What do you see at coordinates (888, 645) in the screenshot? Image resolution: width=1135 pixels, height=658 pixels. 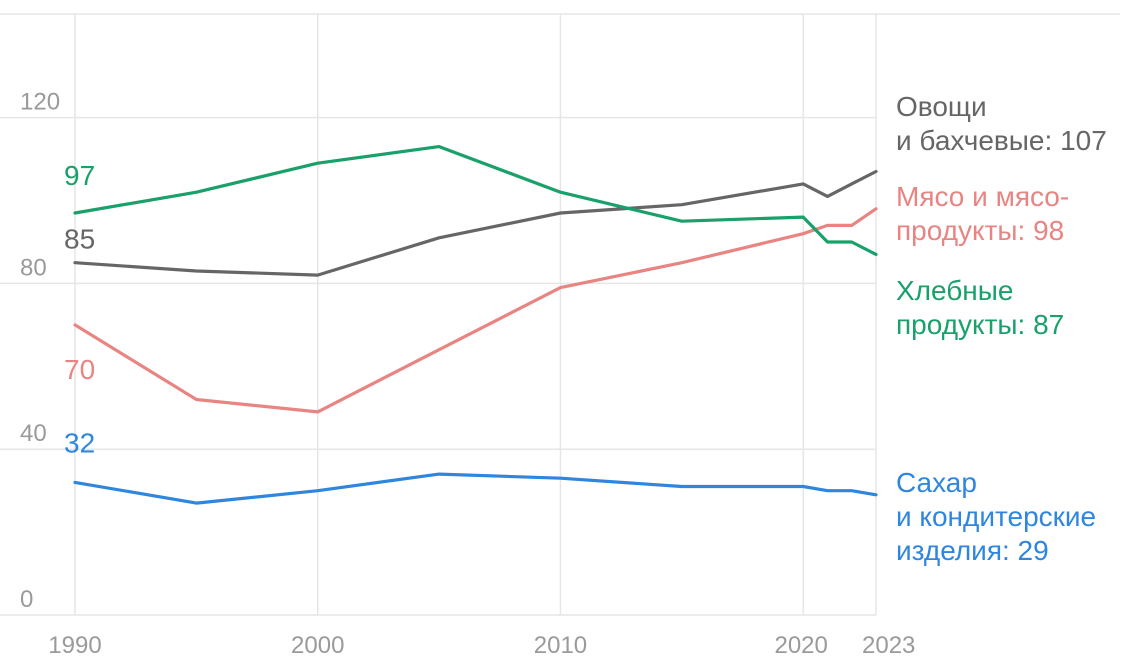 I see `x-tick-label: 2023` at bounding box center [888, 645].